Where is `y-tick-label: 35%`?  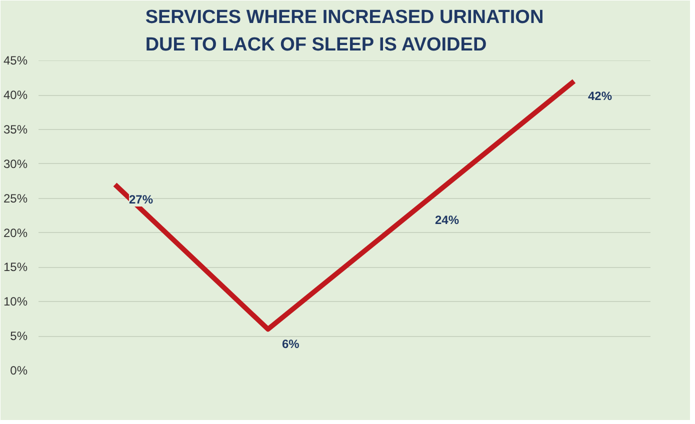
y-tick-label: 35% is located at coordinates (15, 129).